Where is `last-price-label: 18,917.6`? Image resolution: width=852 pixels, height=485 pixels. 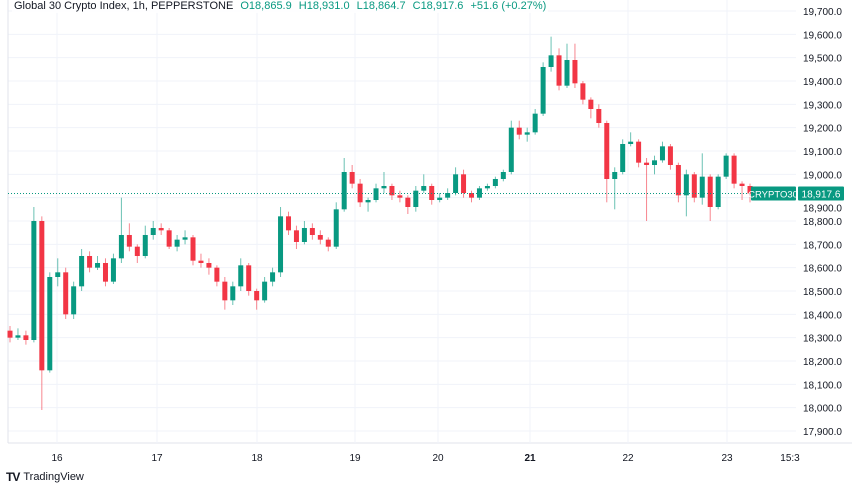
last-price-label: 18,917.6 is located at coordinates (821, 195).